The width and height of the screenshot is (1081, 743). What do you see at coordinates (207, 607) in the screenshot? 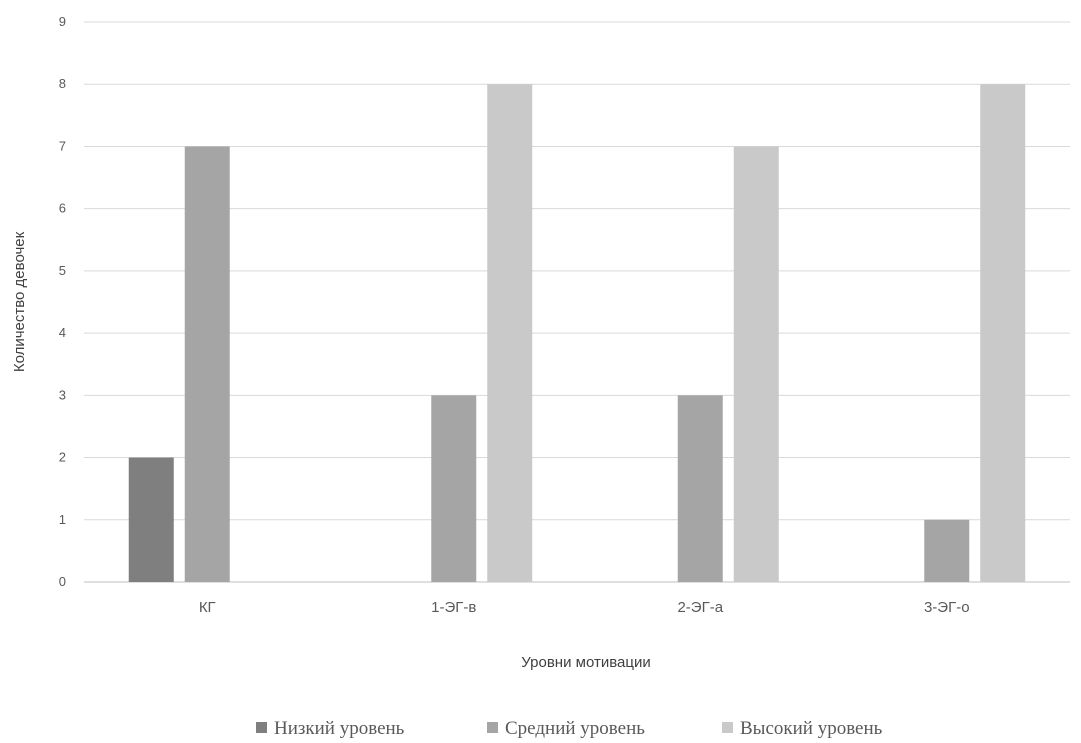
I see `x-category-label: КГ` at bounding box center [207, 607].